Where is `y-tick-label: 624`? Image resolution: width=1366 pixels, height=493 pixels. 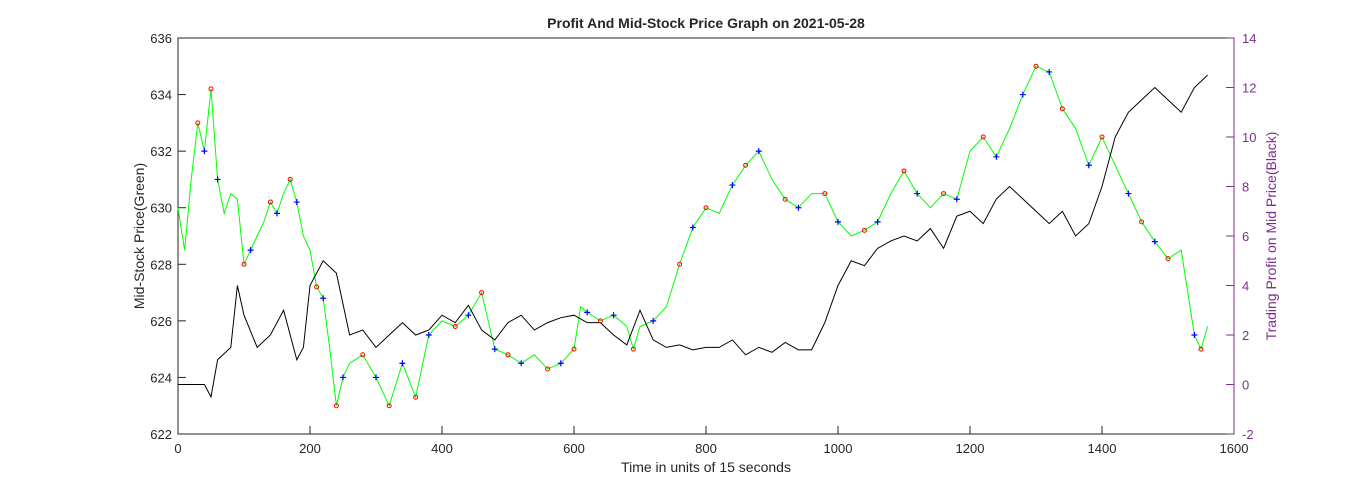 y-tick-label: 624 is located at coordinates (161, 377).